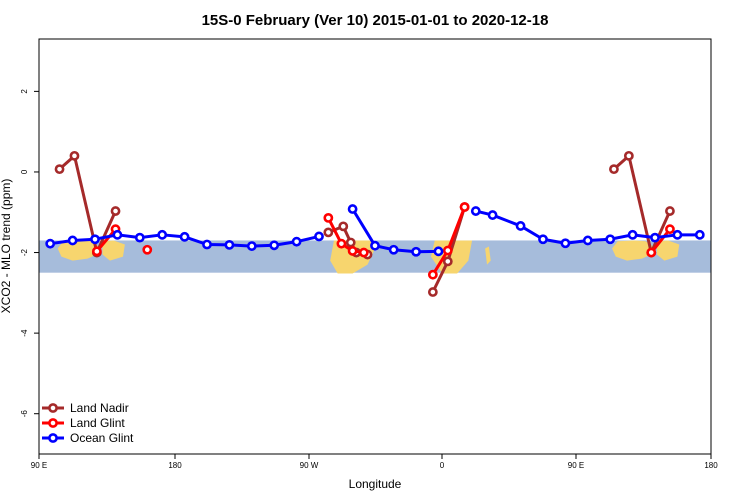 The image size is (750, 500). I want to click on legend-label: Land Glint, so click(97, 423).